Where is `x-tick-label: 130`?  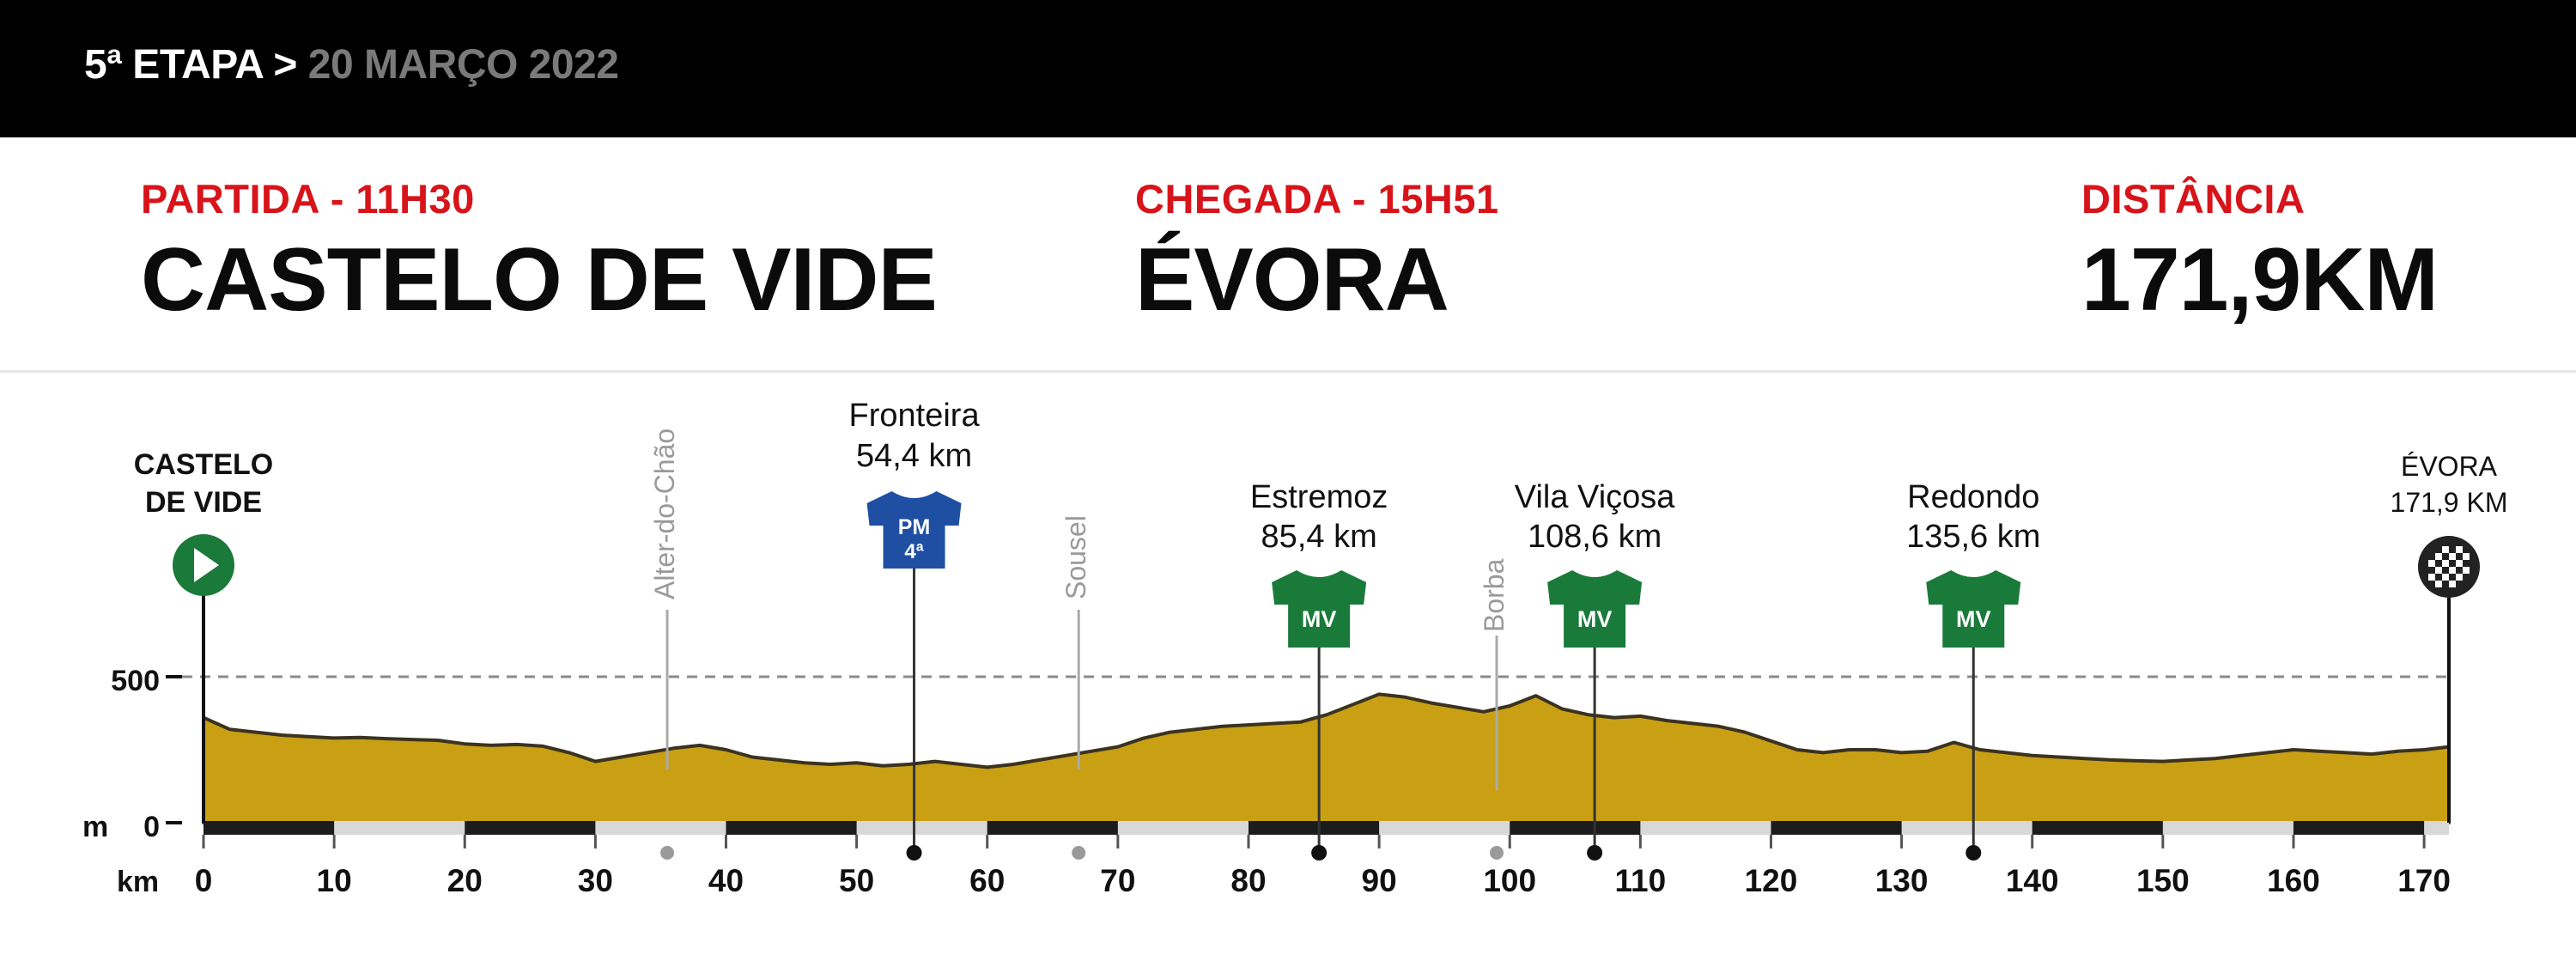 x-tick-label: 130 is located at coordinates (1902, 881).